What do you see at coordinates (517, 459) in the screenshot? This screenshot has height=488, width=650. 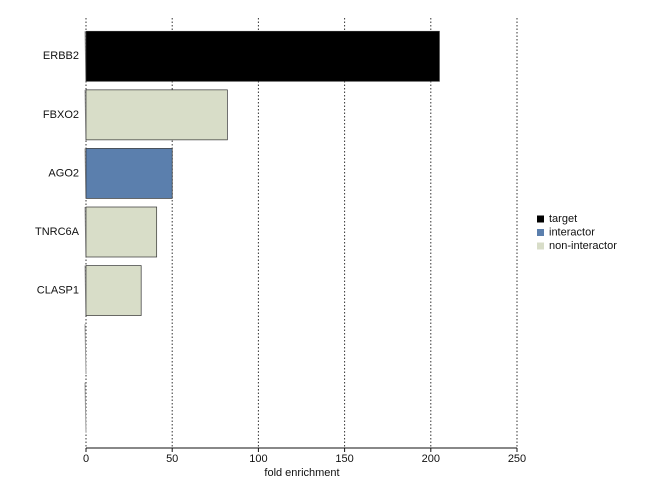 I see `x-tick-label: 250` at bounding box center [517, 459].